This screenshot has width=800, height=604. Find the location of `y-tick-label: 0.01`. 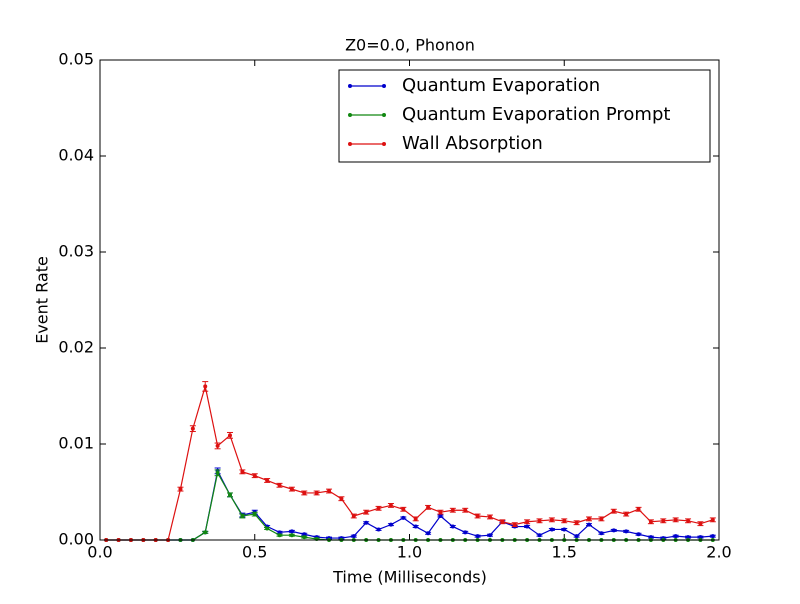

y-tick-label: 0.01 is located at coordinates (76, 443).